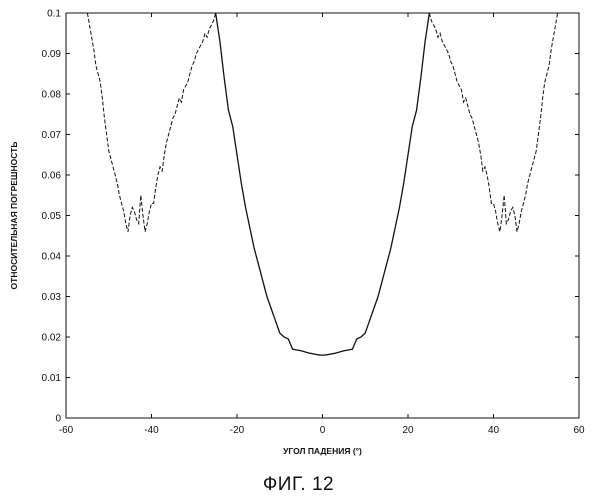  What do you see at coordinates (408, 430) in the screenshot?
I see `x-tick-label: 20` at bounding box center [408, 430].